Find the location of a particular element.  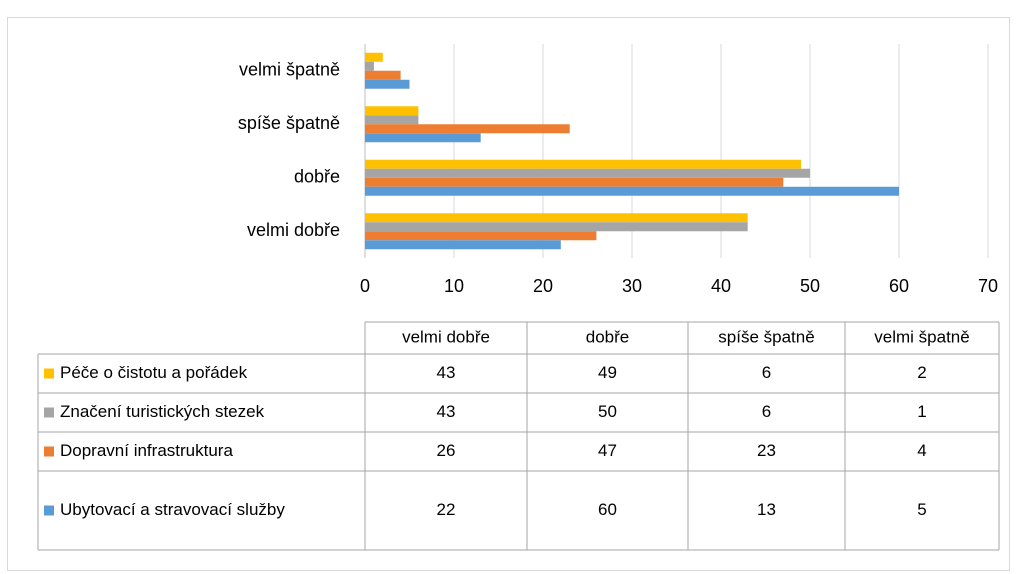

y-tick-label: spíše špatně is located at coordinates (289, 123).